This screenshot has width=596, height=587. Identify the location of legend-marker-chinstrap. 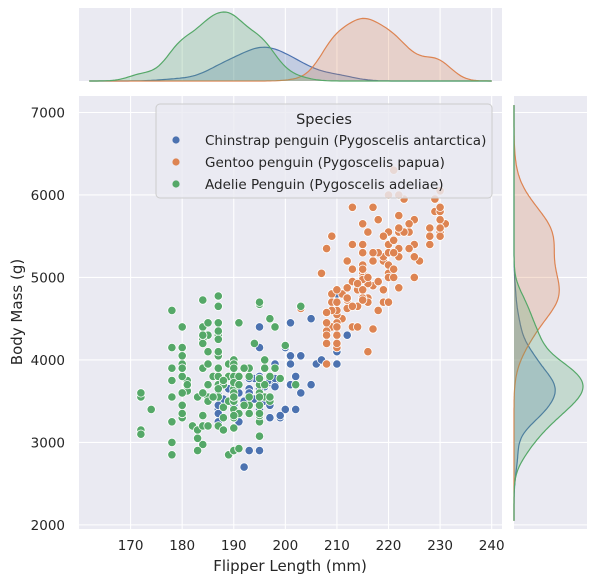
(175, 139).